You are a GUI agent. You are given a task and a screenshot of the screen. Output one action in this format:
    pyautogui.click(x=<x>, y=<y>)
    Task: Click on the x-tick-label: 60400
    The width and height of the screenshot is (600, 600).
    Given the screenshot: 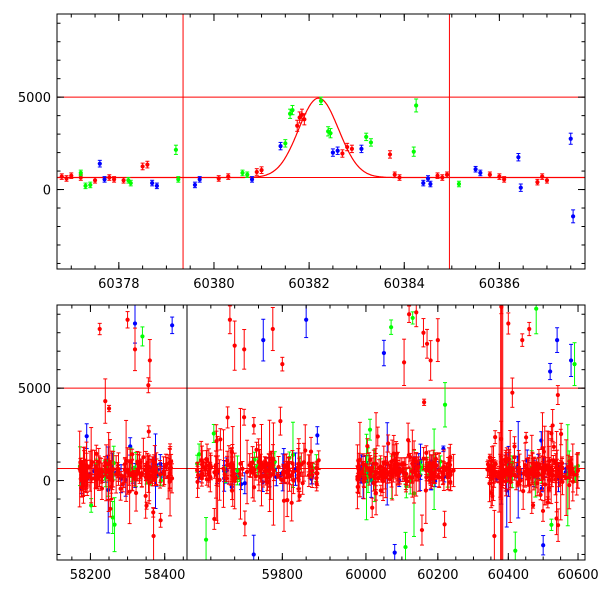 What is the action you would take?
    pyautogui.click(x=508, y=575)
    